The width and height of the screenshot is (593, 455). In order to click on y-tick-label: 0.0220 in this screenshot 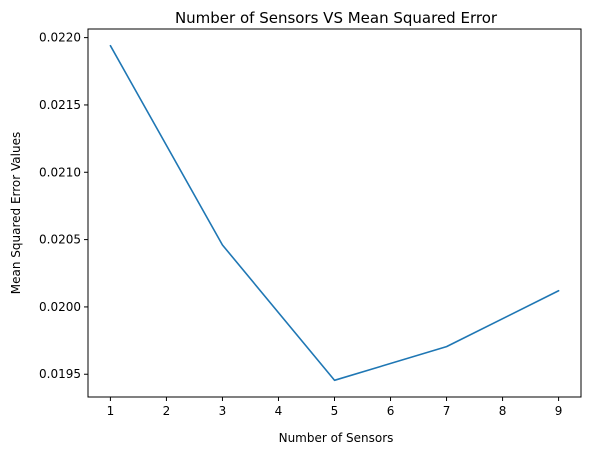, I will do `click(60, 38)`.